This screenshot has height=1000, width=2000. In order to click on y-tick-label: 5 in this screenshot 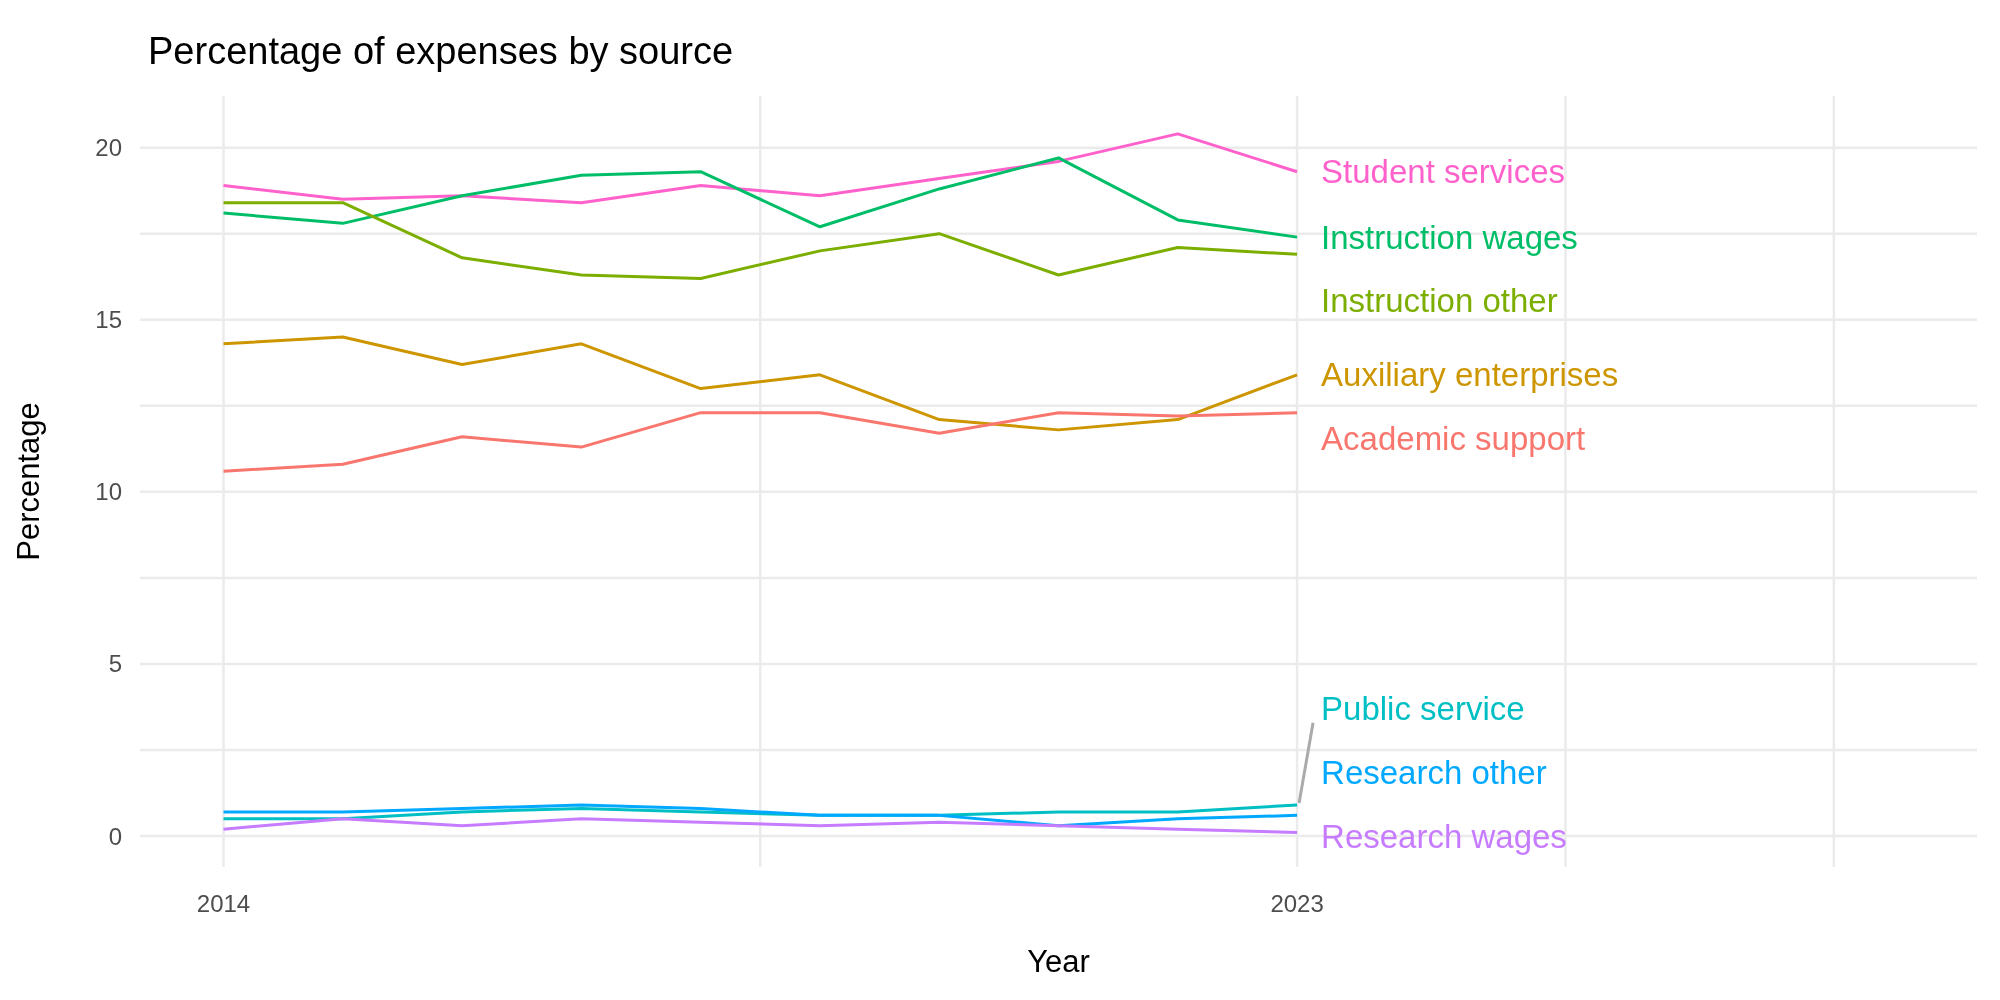, I will do `click(115, 664)`.